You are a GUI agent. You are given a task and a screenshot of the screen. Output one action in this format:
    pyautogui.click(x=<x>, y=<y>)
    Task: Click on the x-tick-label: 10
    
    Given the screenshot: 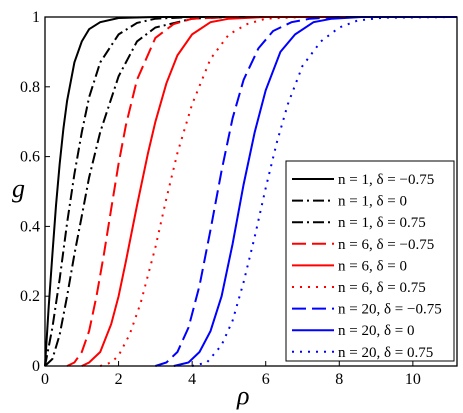 What is the action you would take?
    pyautogui.click(x=413, y=379)
    